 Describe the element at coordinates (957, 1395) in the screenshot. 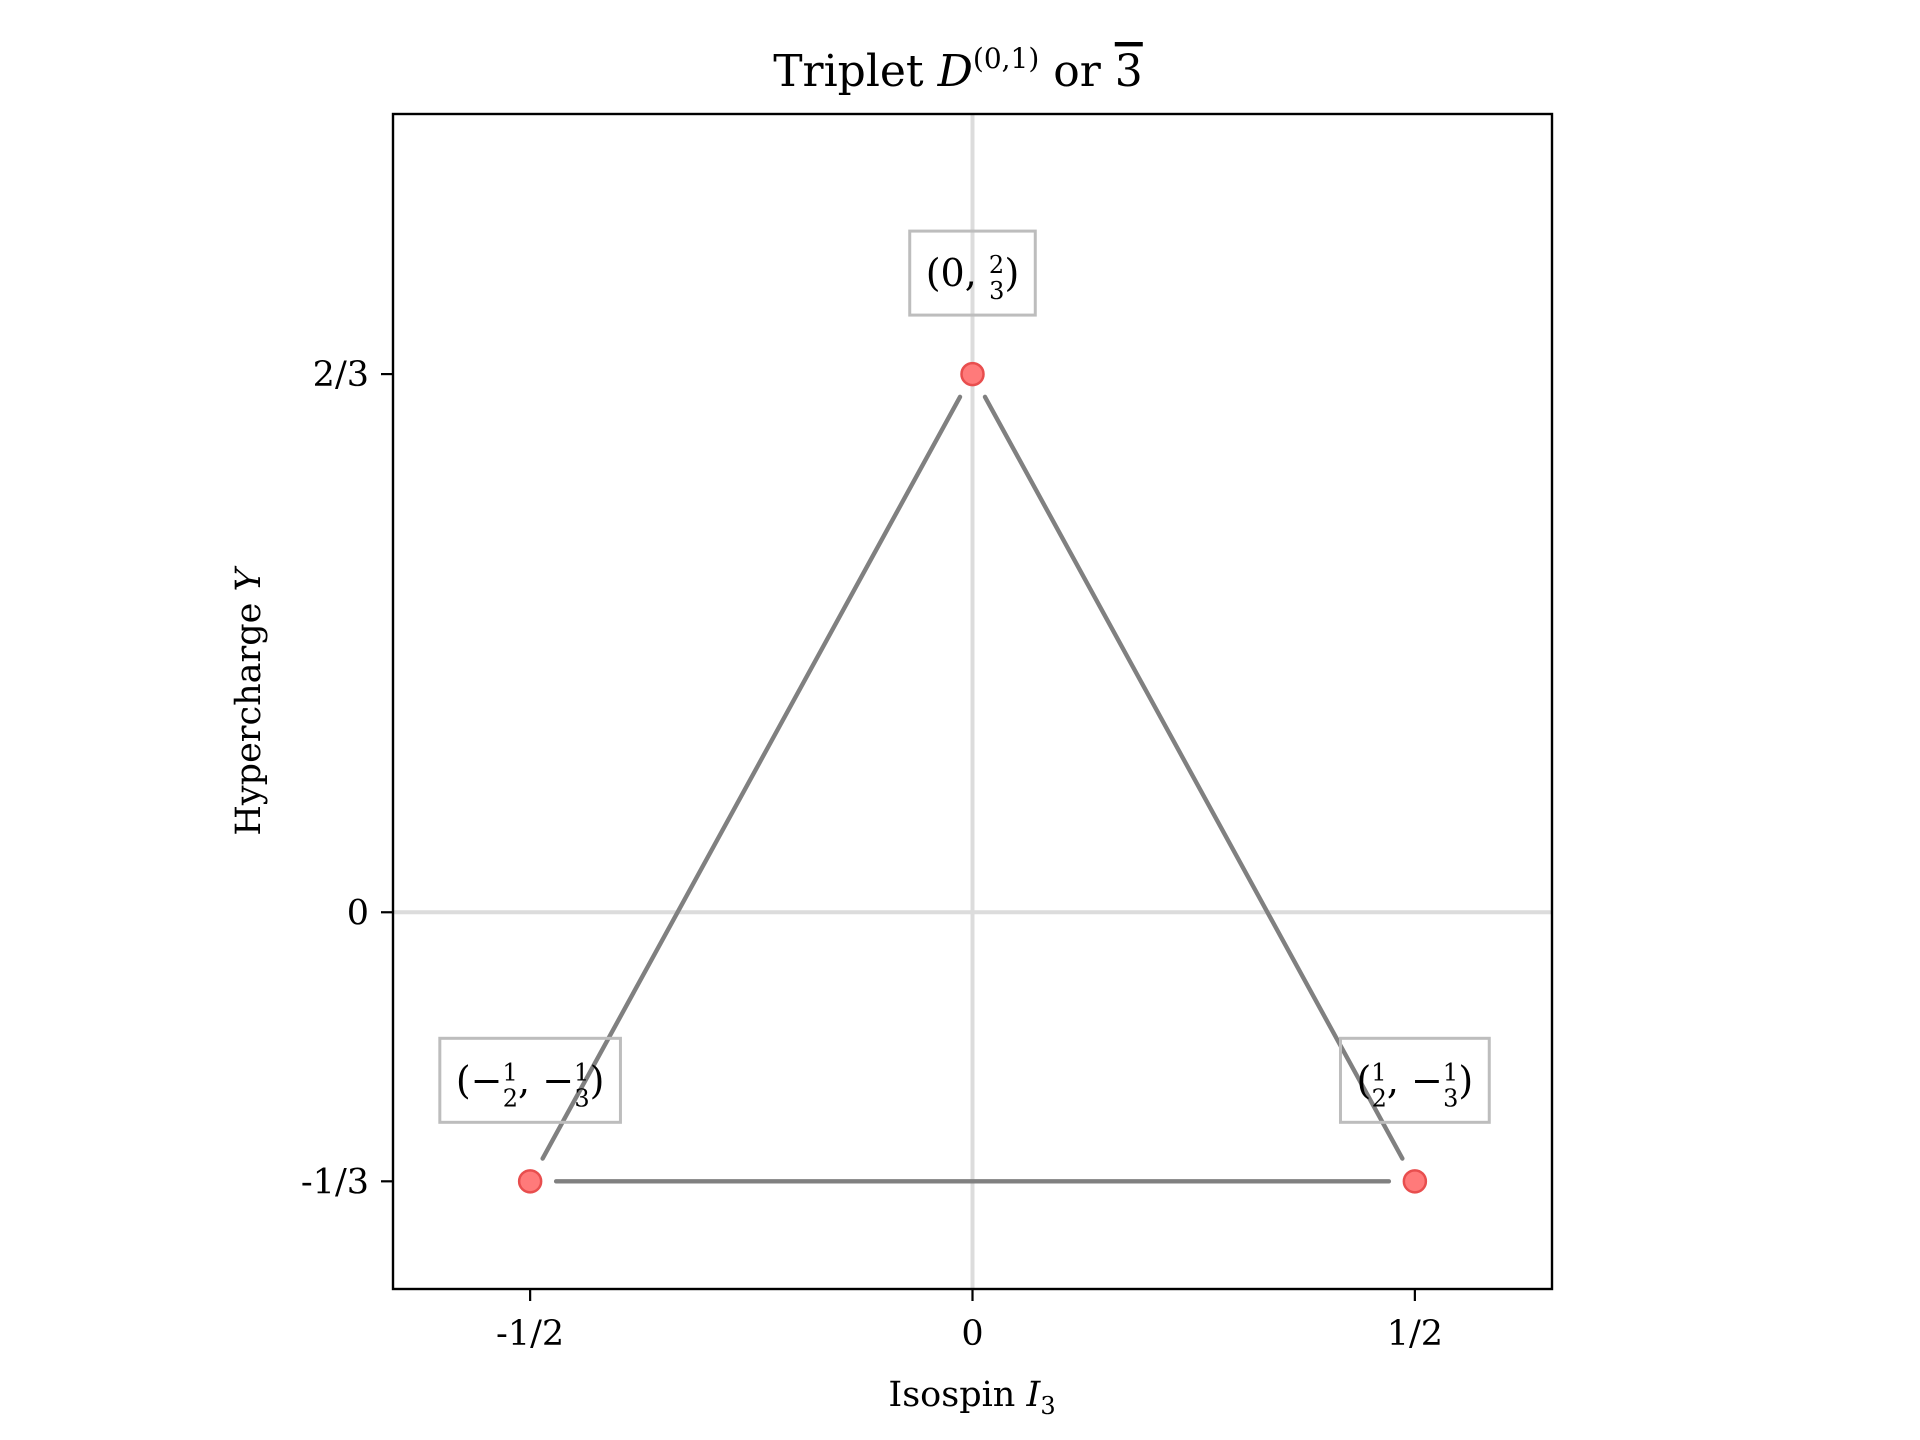

I see `x-axis-label-text: Isospin` at that location.